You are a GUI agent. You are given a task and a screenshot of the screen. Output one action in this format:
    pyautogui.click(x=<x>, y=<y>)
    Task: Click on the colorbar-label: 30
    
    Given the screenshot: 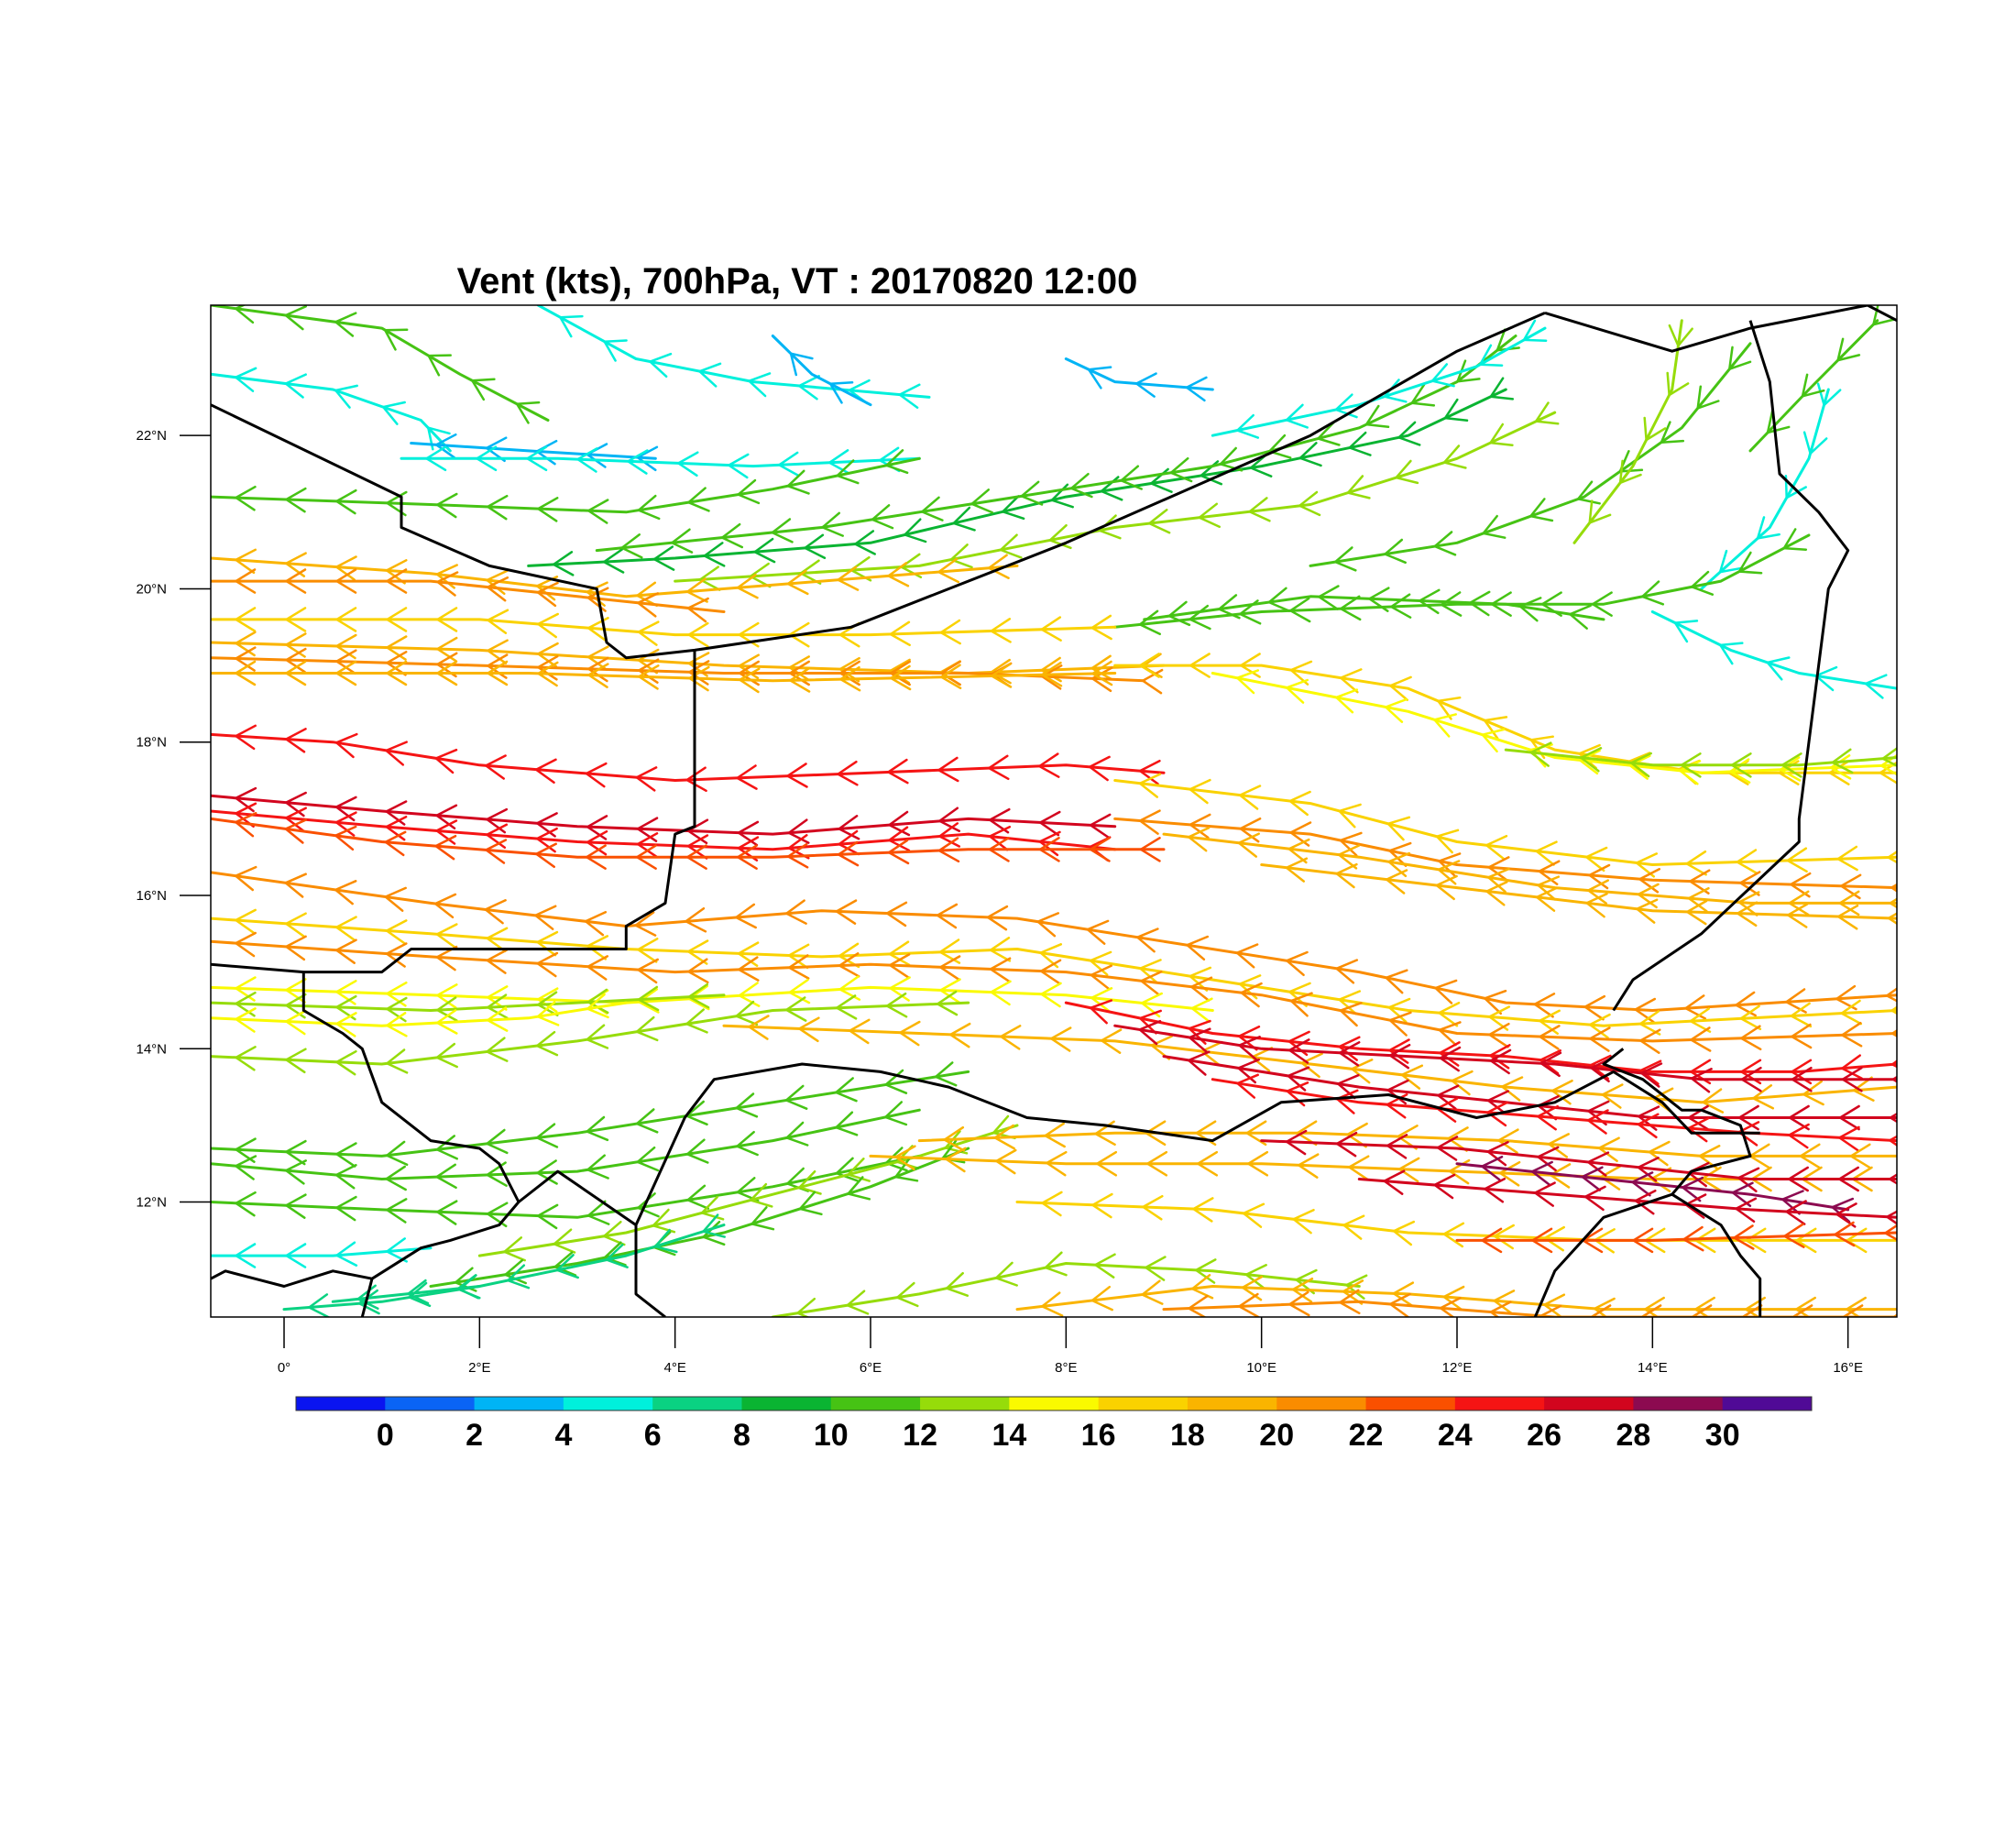 What is the action you would take?
    pyautogui.click(x=1722, y=1435)
    